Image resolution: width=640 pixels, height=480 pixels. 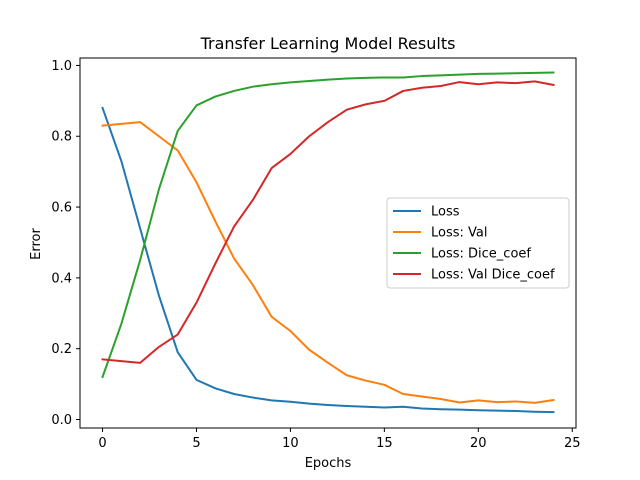 I want to click on legend-box, so click(x=478, y=243).